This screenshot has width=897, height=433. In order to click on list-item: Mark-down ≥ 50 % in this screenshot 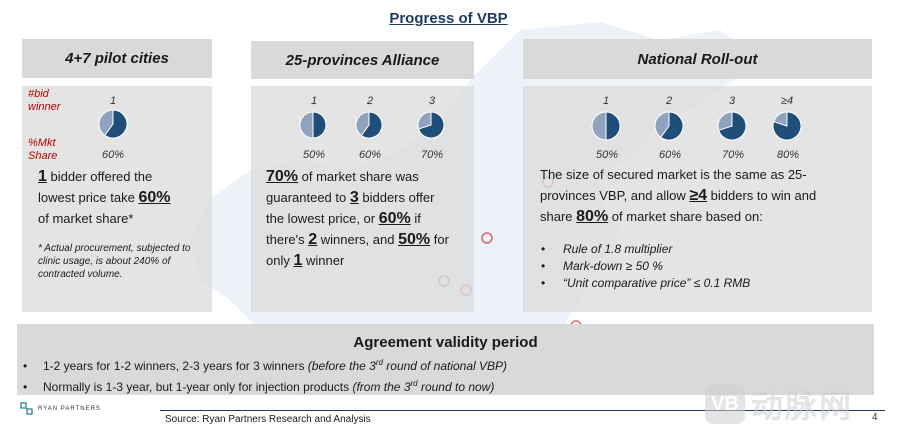, I will do `click(701, 266)`.